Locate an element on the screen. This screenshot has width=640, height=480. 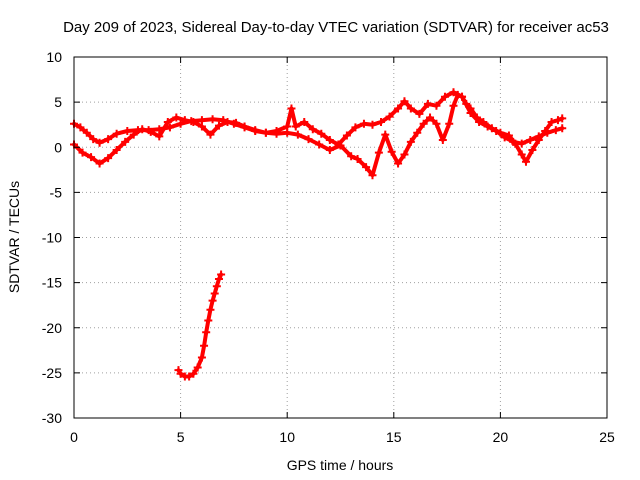
x-tick-label: 0 is located at coordinates (74, 437).